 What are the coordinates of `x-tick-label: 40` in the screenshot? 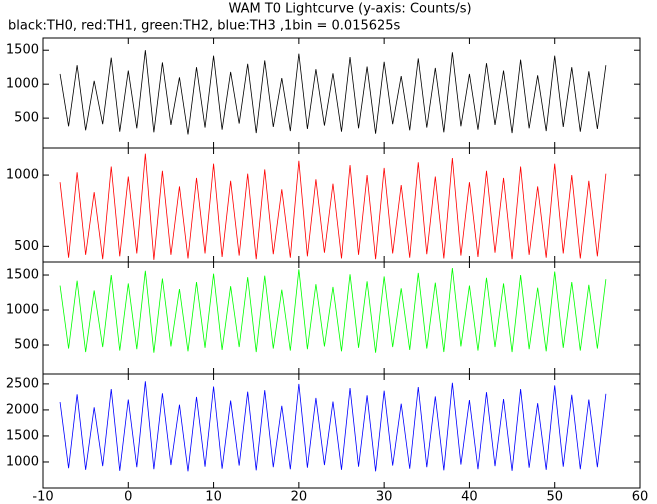 It's located at (469, 497).